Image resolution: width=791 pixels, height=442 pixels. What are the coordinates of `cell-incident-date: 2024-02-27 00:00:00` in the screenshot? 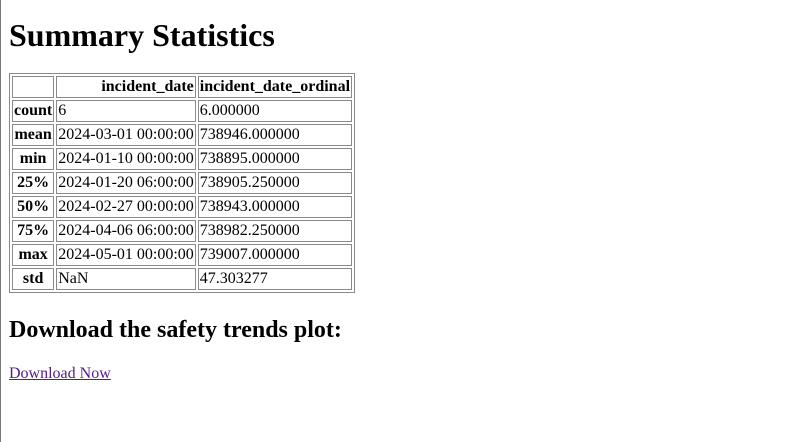 It's located at (126, 207).